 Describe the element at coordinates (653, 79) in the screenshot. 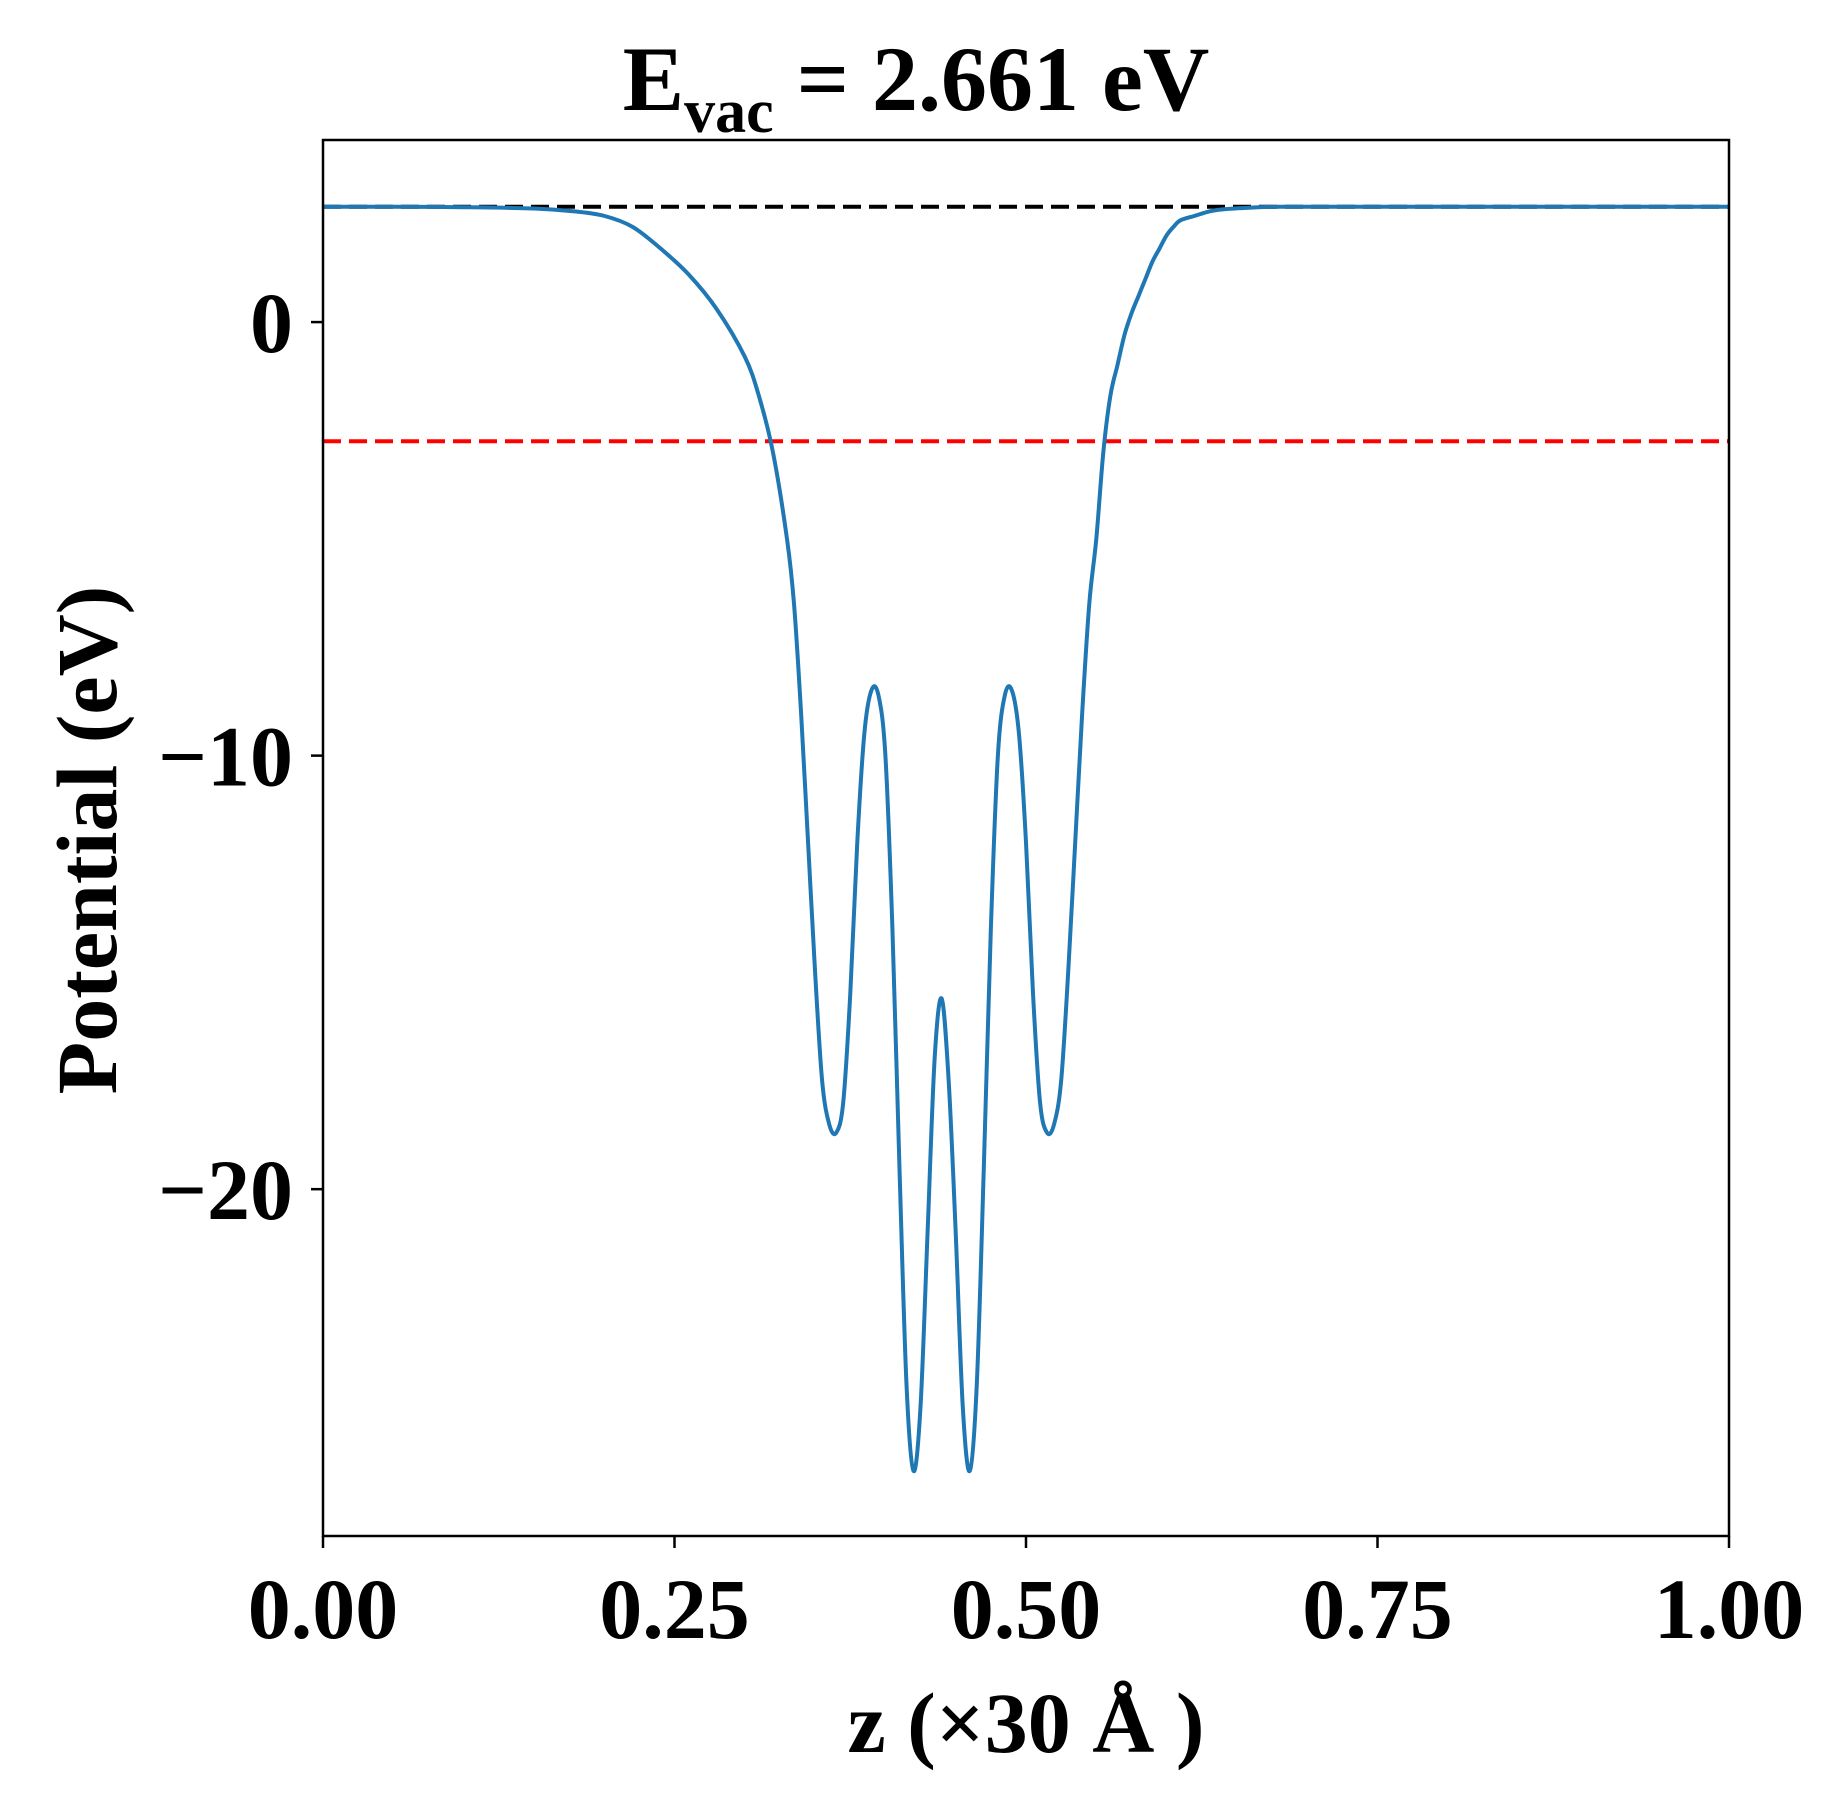

I see `title-symbol: E` at that location.